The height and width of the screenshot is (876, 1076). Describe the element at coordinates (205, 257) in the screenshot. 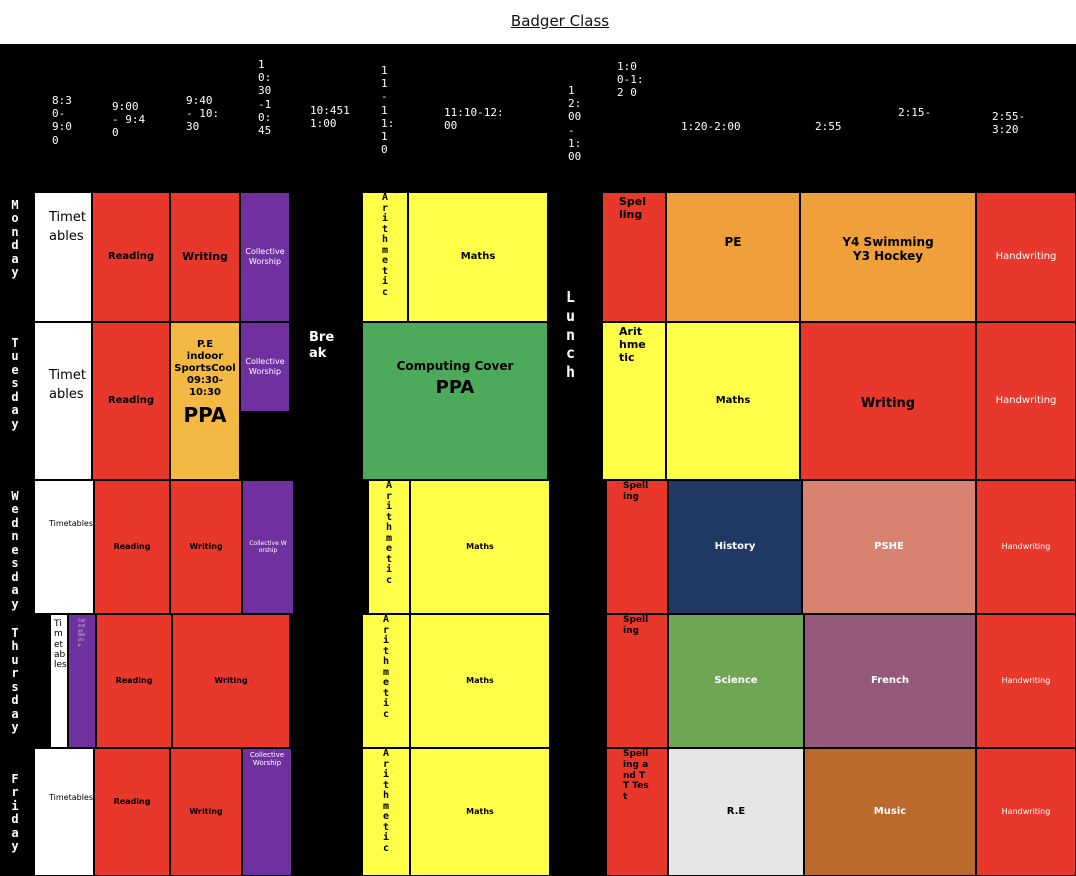

I see `monday-writing: Writing` at that location.